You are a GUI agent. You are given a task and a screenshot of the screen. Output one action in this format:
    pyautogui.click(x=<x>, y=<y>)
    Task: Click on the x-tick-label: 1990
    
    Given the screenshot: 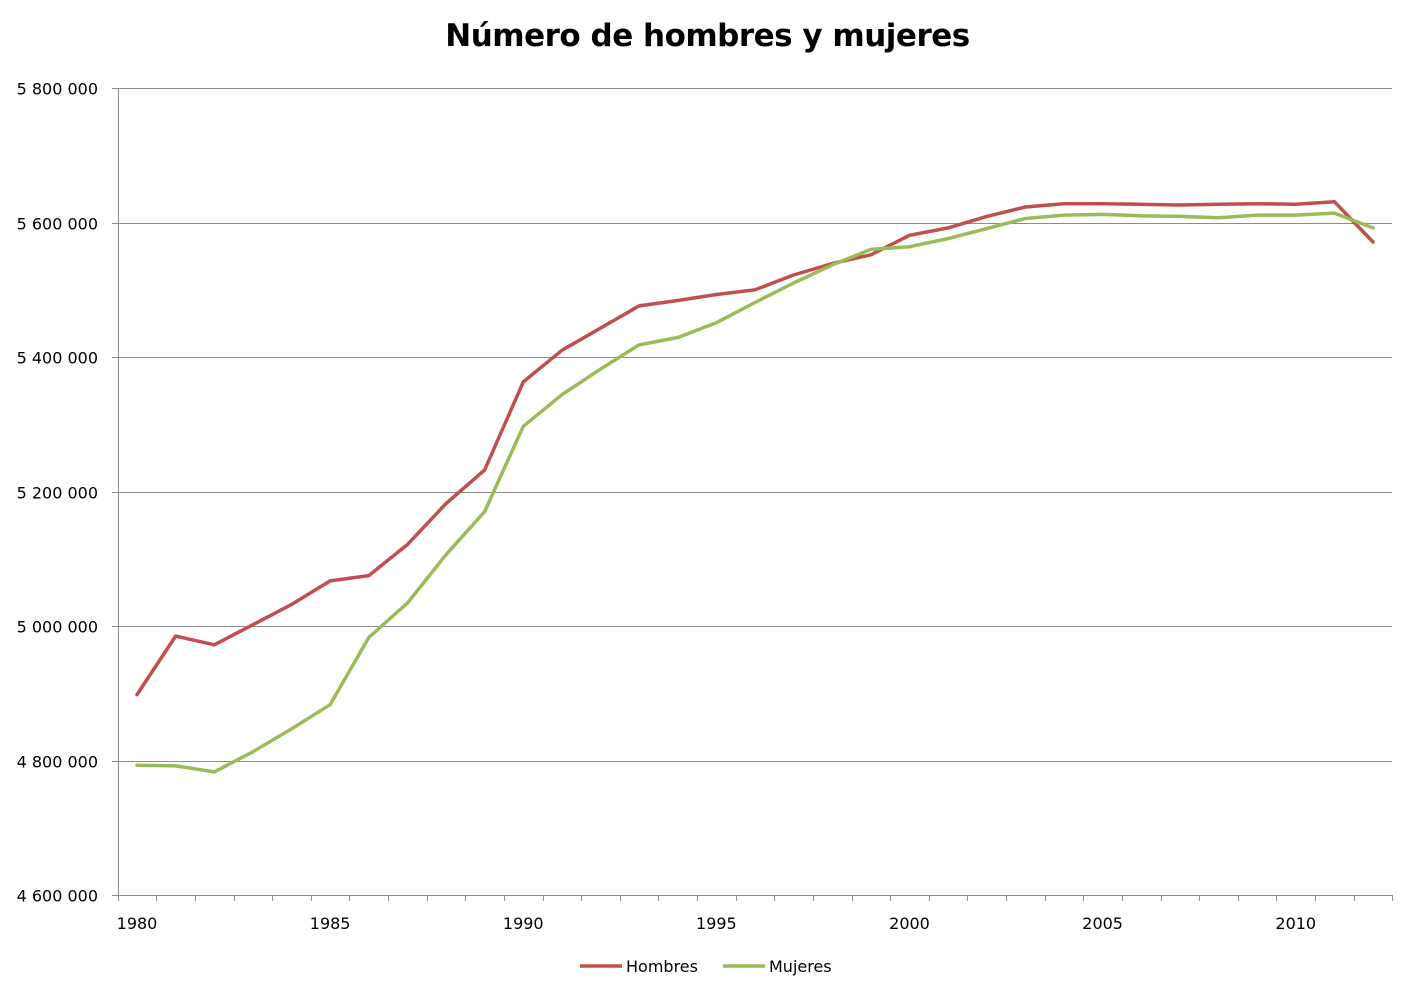 What is the action you would take?
    pyautogui.click(x=523, y=923)
    